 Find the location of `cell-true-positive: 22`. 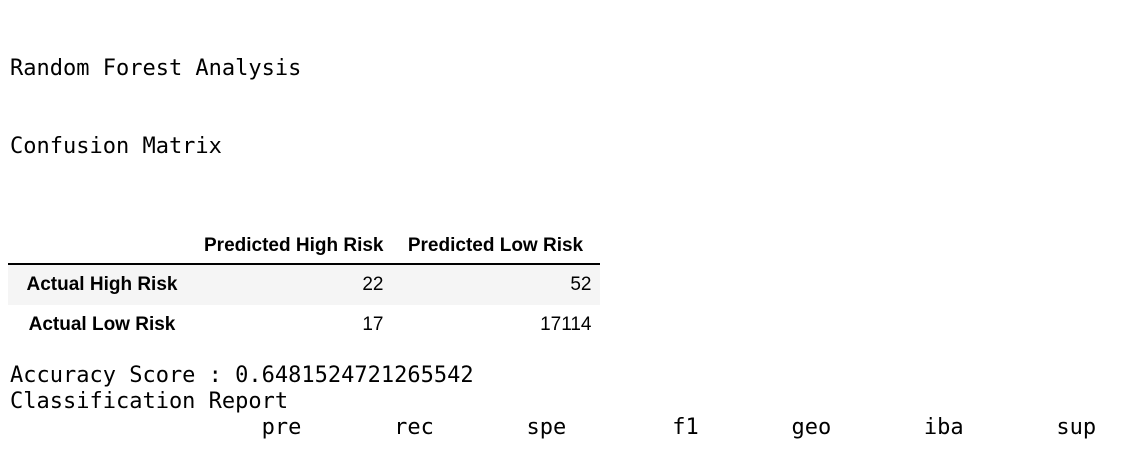

cell-true-positive: 22 is located at coordinates (373, 284).